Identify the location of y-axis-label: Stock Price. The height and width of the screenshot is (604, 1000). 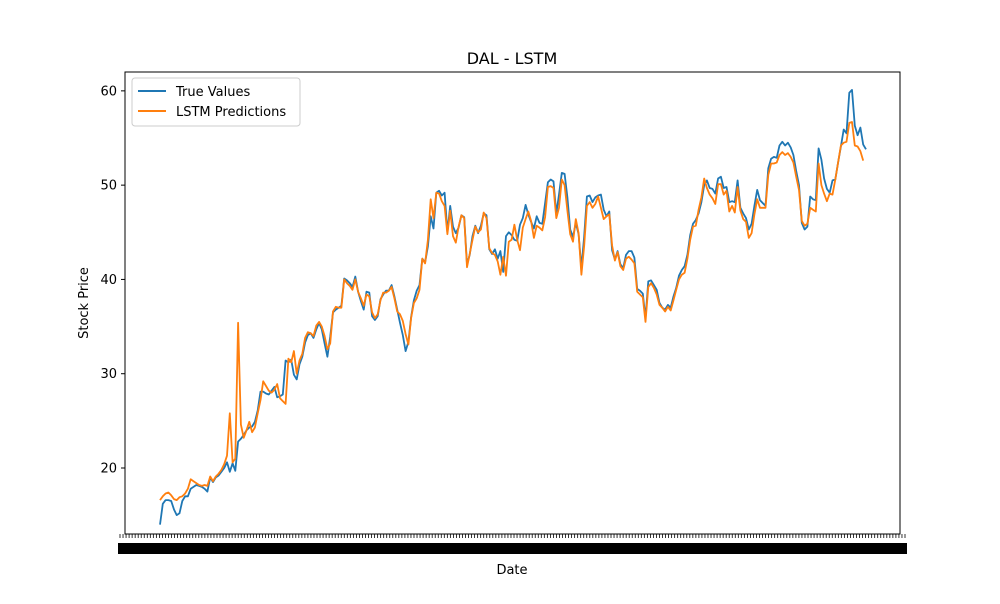
(84, 303).